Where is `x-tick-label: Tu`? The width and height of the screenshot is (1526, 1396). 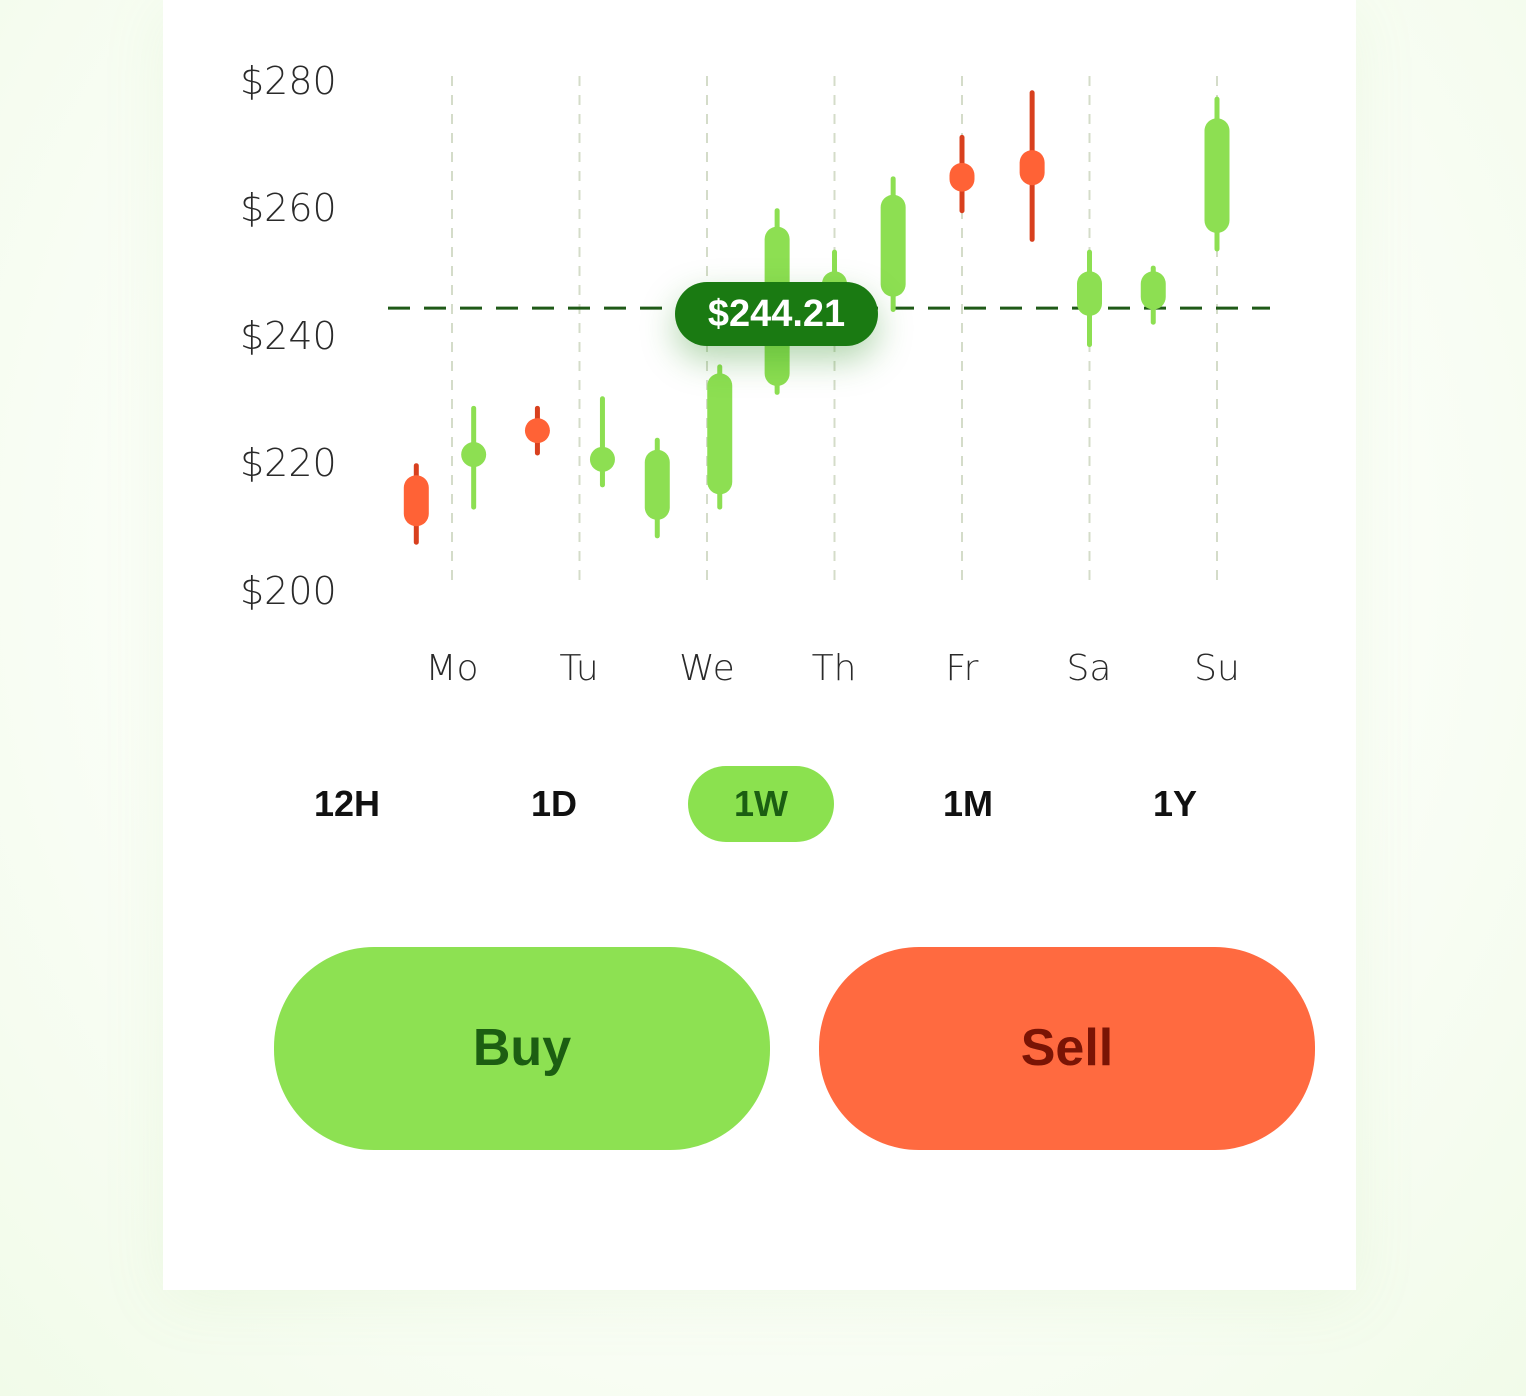 x-tick-label: Tu is located at coordinates (578, 668).